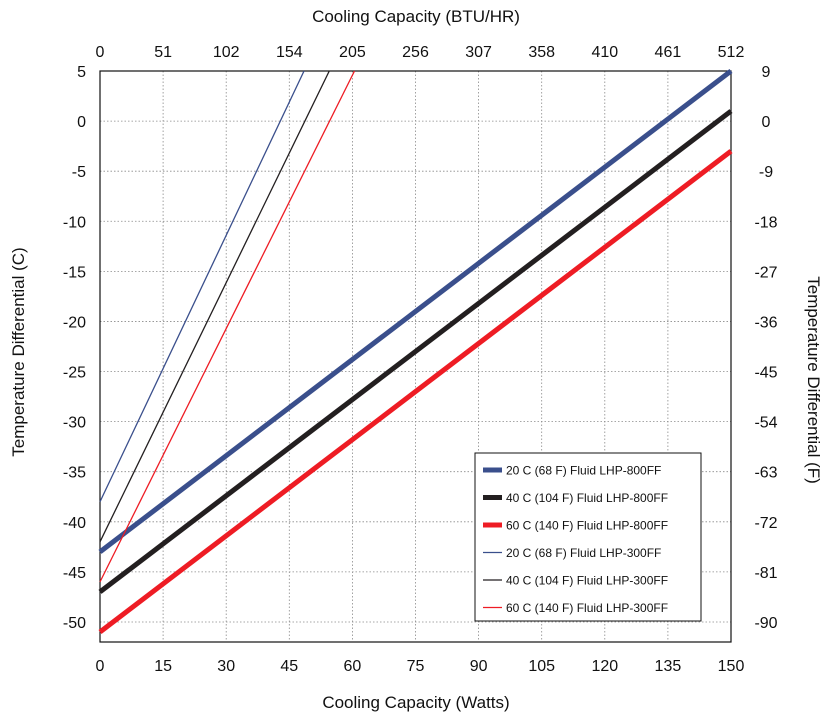  Describe the element at coordinates (74, 322) in the screenshot. I see `y-left-tick-label: -20` at that location.